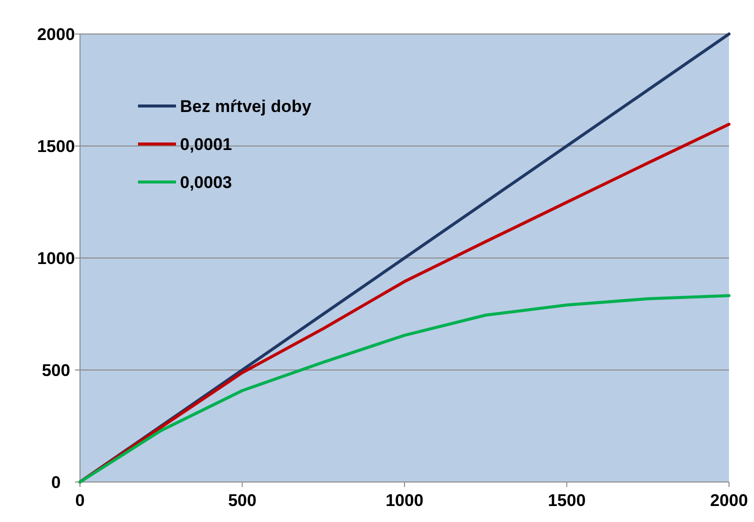 This screenshot has width=754, height=522. I want to click on x-tick-label: 1500, so click(567, 500).